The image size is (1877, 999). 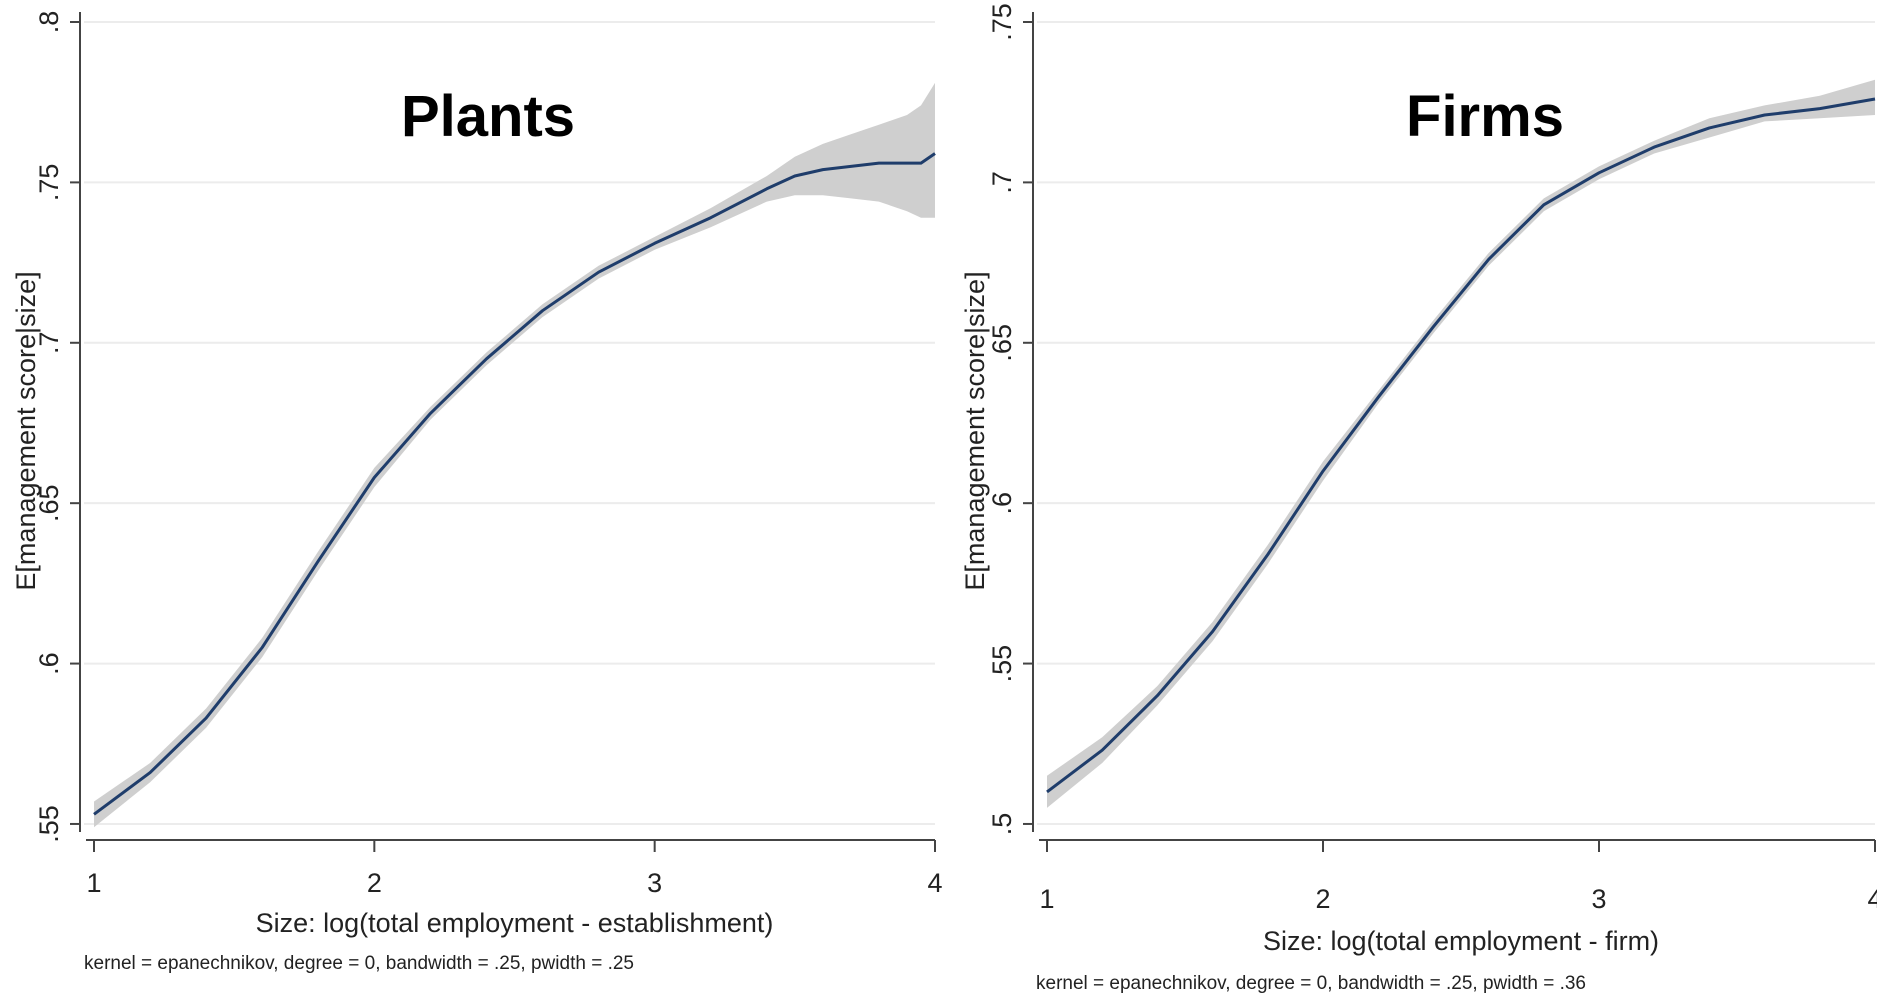 What do you see at coordinates (1485, 116) in the screenshot?
I see `chart-title: Firms` at bounding box center [1485, 116].